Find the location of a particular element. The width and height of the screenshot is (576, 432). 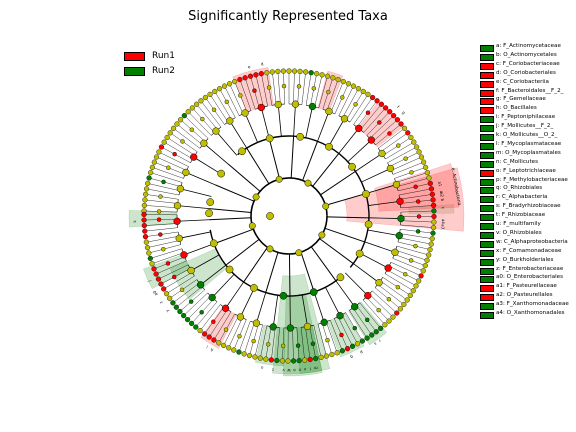

root-node is located at coordinates (270, 216).